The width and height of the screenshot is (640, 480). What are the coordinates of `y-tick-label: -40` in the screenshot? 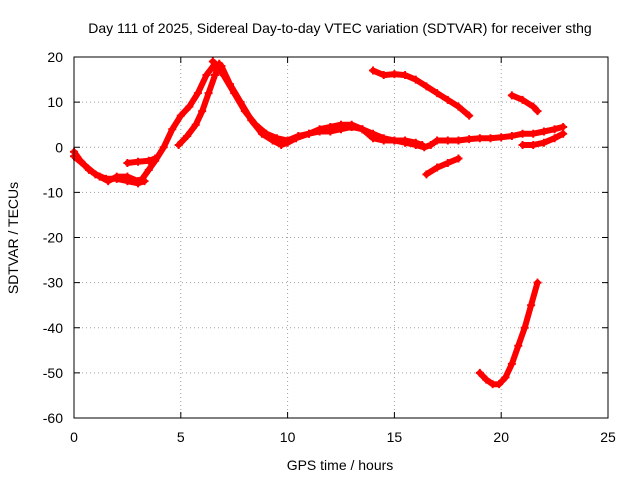 It's located at (53, 328).